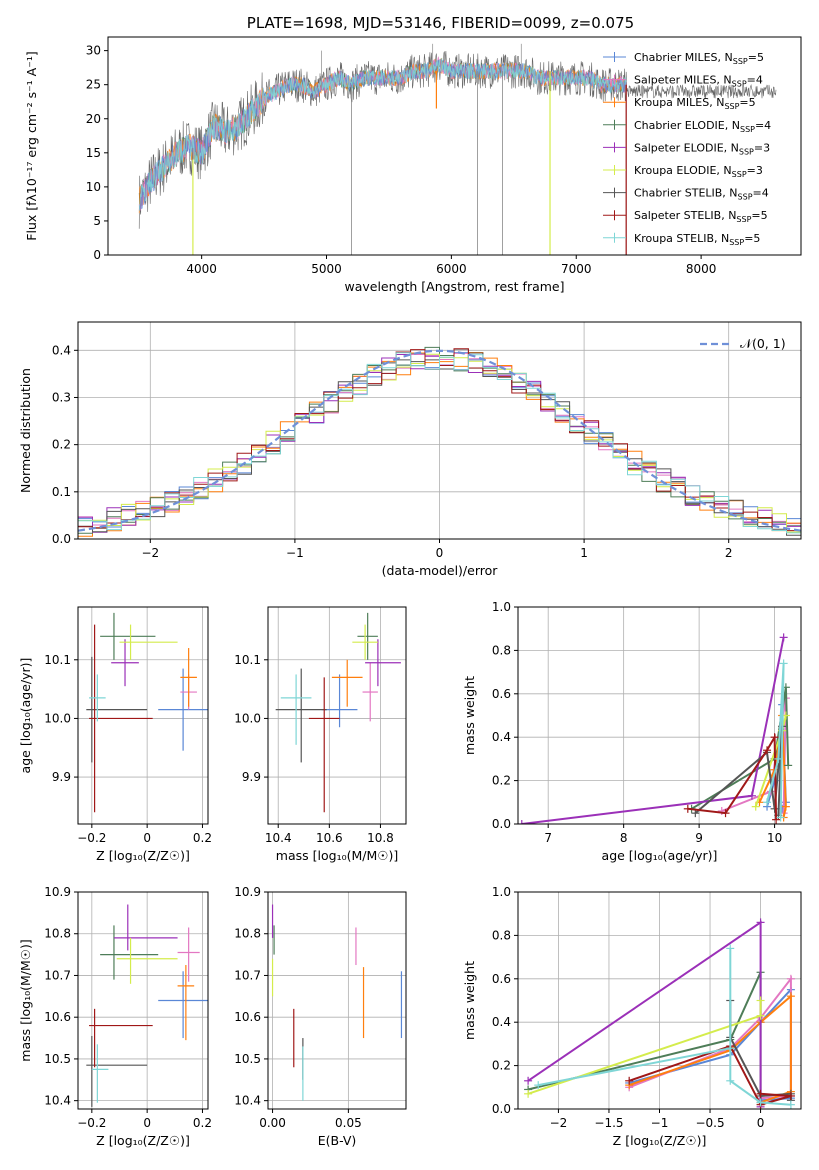  Describe the element at coordinates (382, 134) in the screenshot. I see `spectrum-line-kroupa-stelib` at that location.